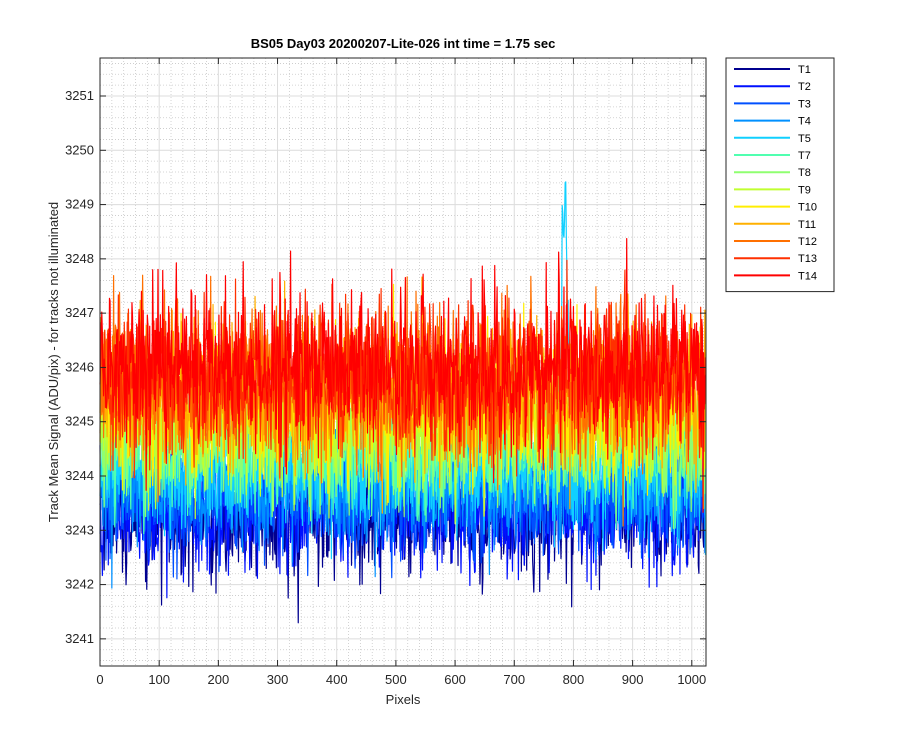 This screenshot has width=900, height=750. I want to click on legend-entry-t11: T11, so click(807, 225).